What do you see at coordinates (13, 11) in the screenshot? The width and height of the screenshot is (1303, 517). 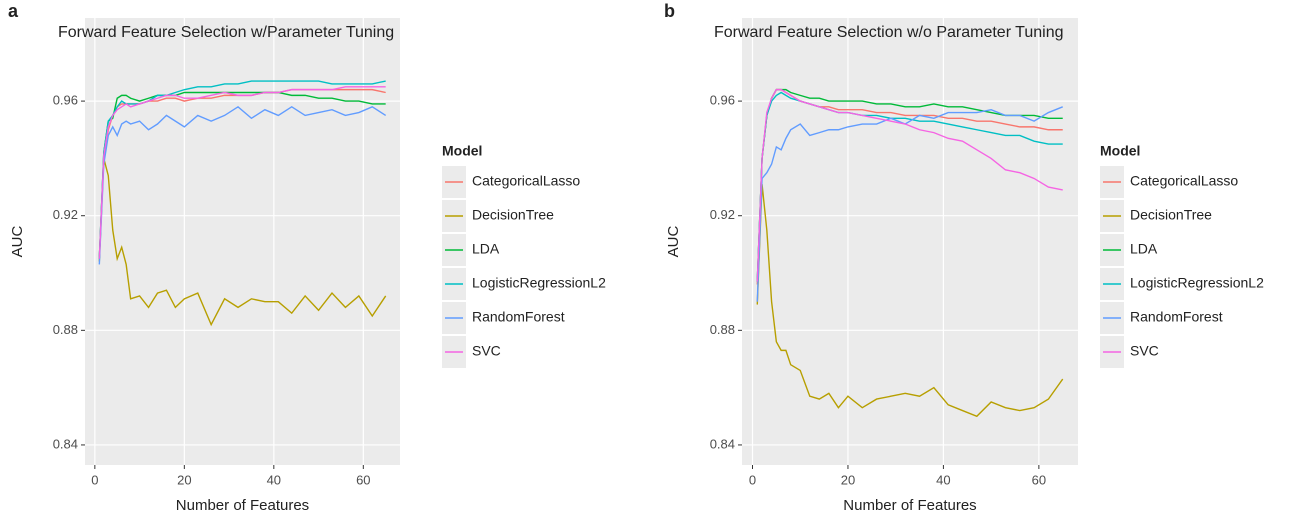 I see `panel-label: a` at bounding box center [13, 11].